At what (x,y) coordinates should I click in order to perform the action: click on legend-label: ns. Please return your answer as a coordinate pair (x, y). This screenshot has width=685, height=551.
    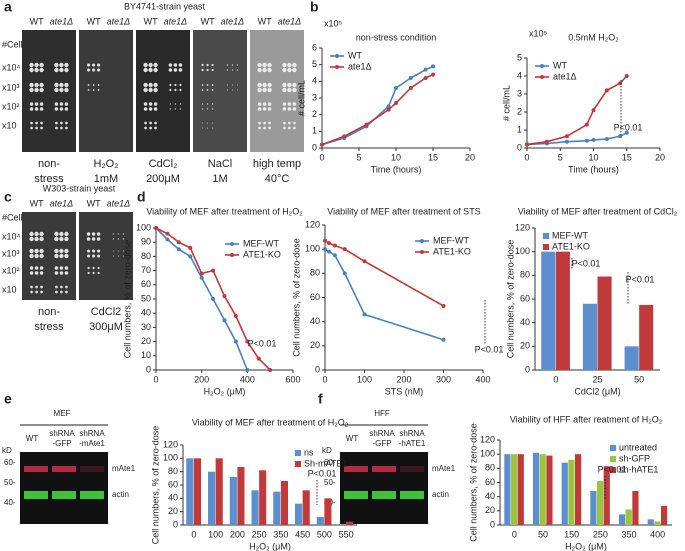
    Looking at the image, I should click on (309, 452).